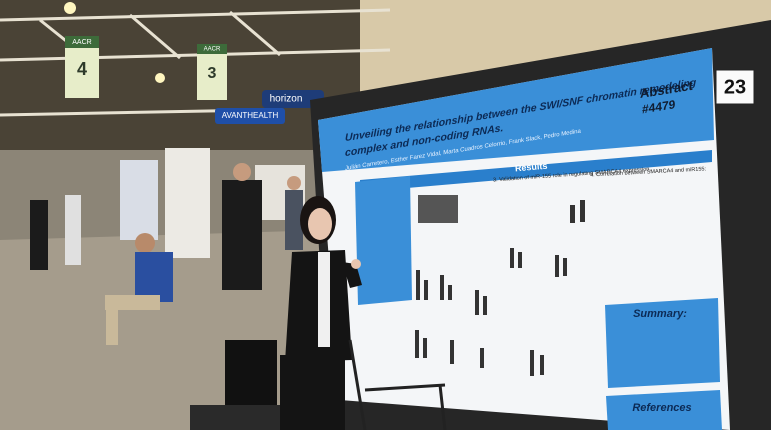 This screenshot has width=771, height=430. I want to click on board-number-card, so click(735, 87).